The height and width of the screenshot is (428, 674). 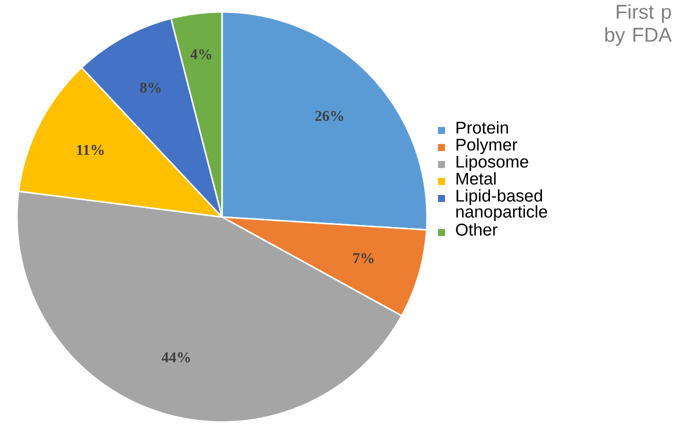 I want to click on legend-label: Protein, so click(x=482, y=127).